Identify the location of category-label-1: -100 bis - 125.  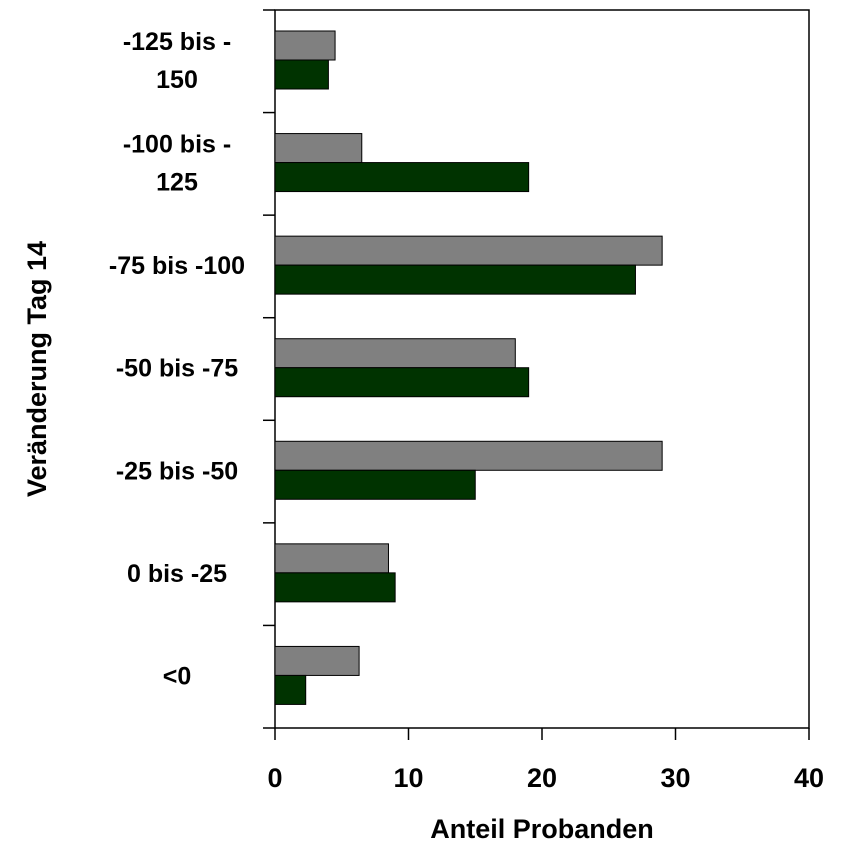
(177, 164).